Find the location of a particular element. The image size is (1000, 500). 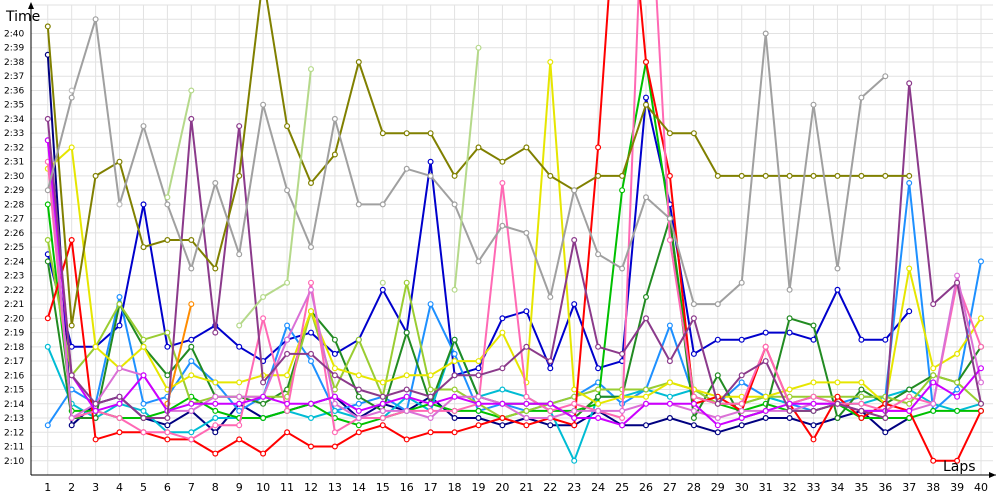

y-tick-label: 2:39 is located at coordinates (14, 49).